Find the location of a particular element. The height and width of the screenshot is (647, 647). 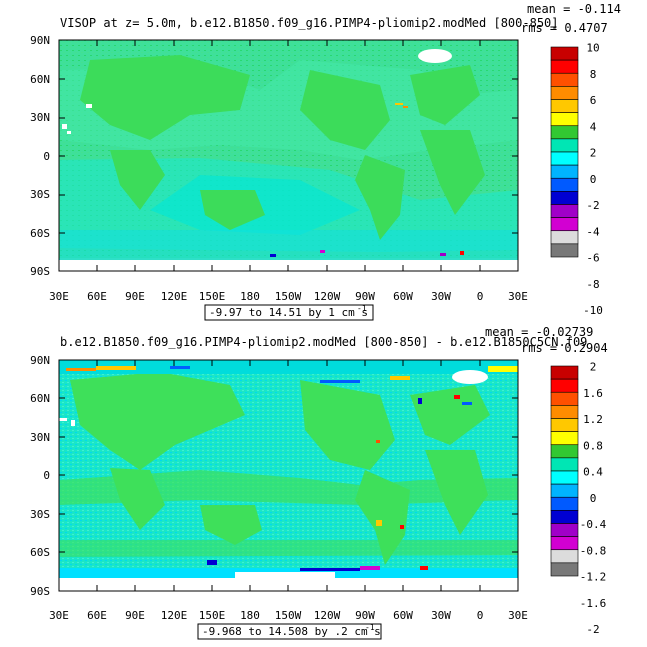

colorbar-label: -8 is located at coordinates (592, 284).